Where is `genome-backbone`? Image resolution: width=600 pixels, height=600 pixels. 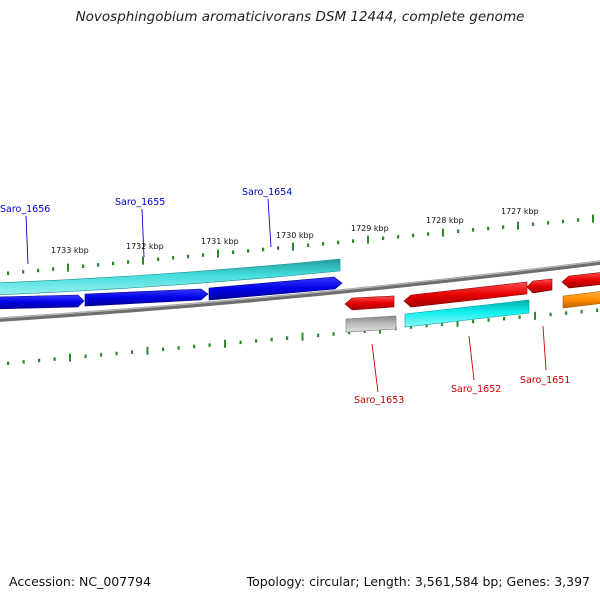 genome-backbone is located at coordinates (300, 291).